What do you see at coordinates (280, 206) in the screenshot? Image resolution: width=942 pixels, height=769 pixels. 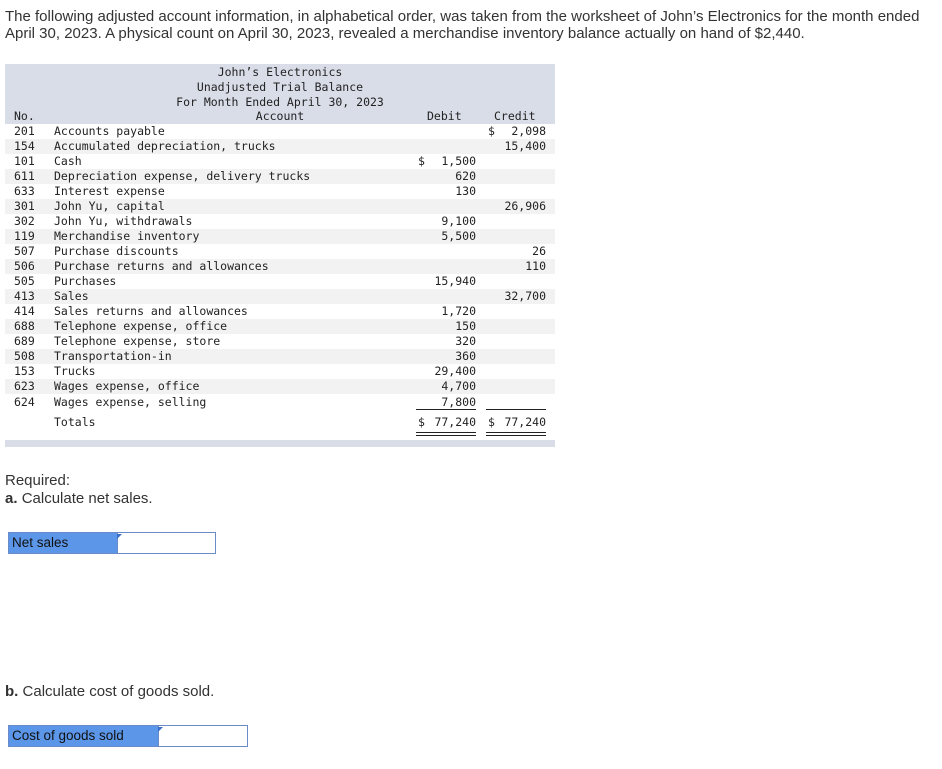 I see `table-row: 301 John Yu, capital 26,906` at bounding box center [280, 206].